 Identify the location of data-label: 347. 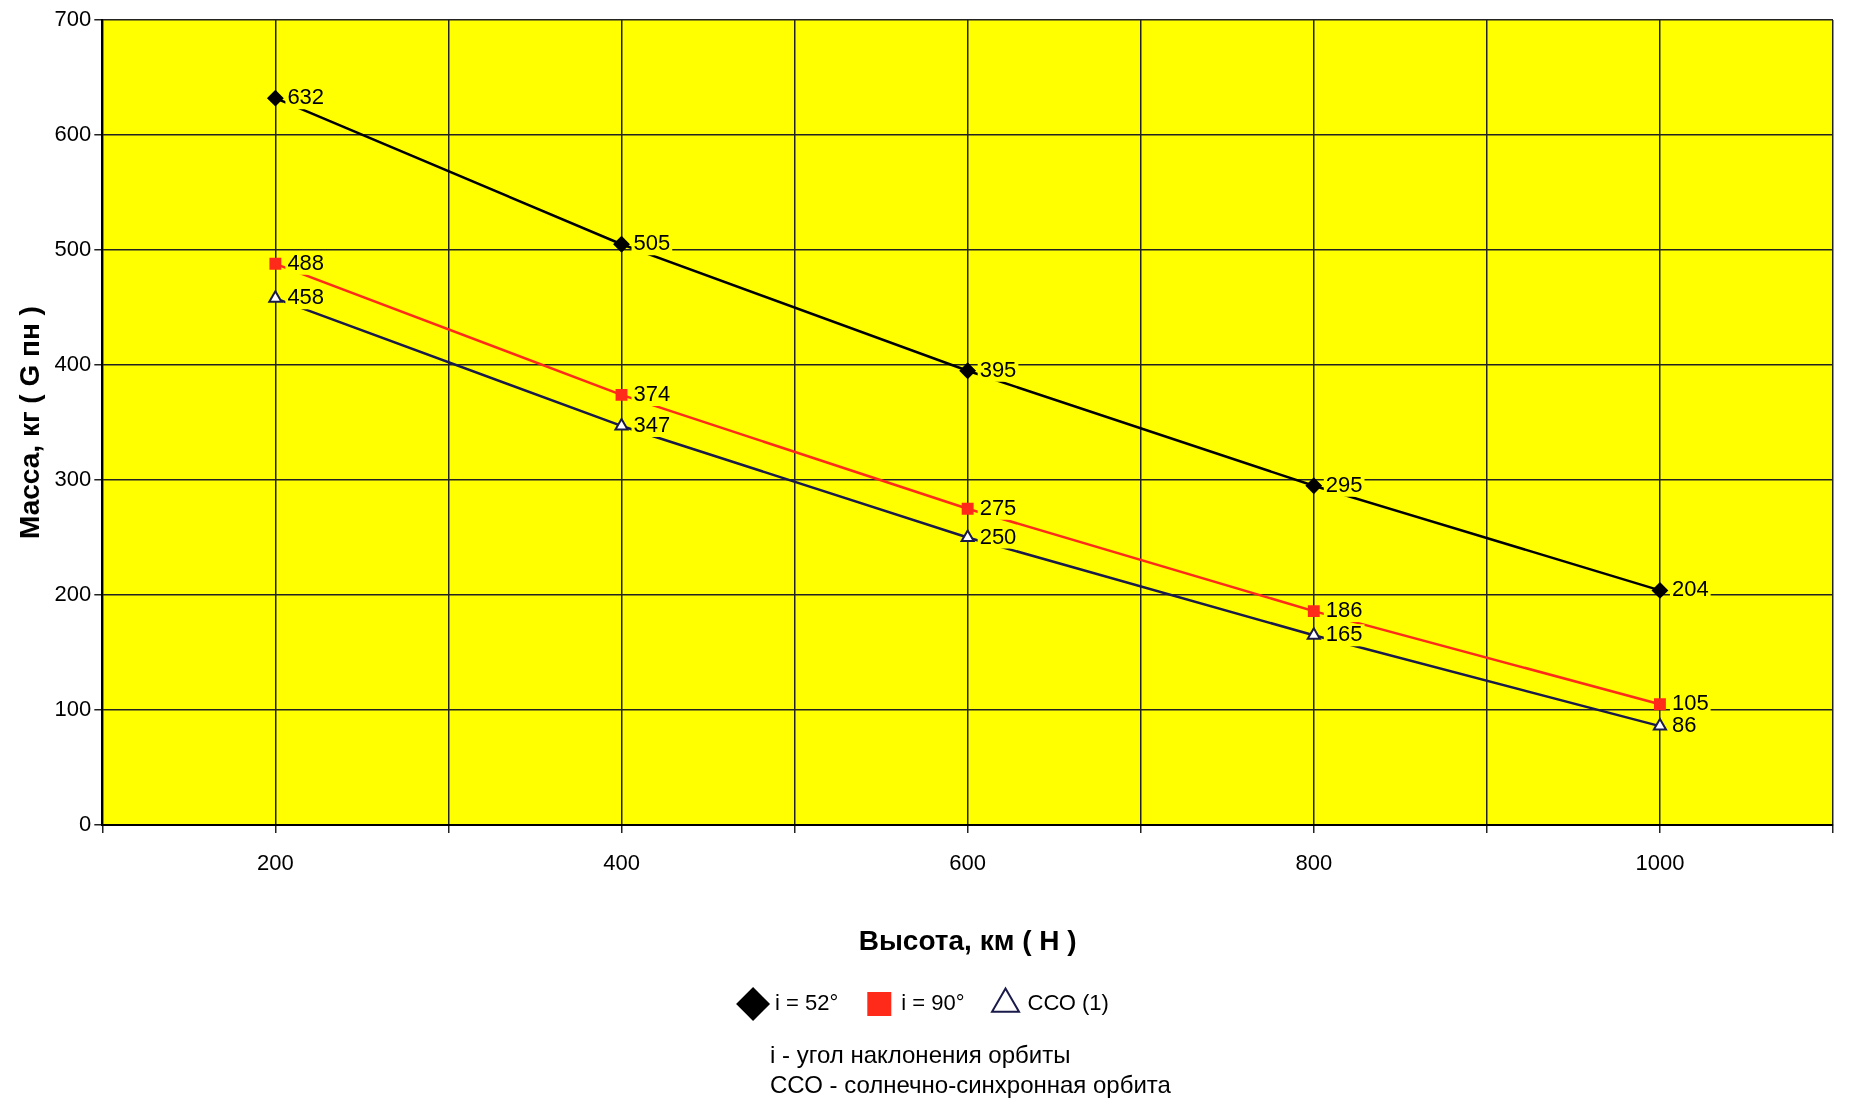
(652, 425).